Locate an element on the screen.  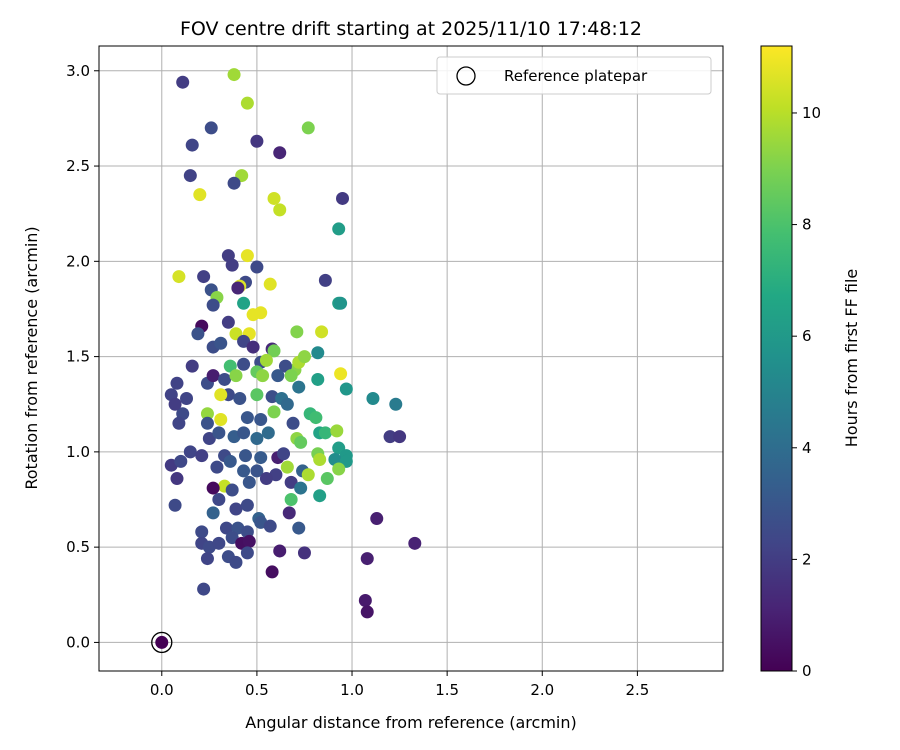
y-ticks: 0.0 0.5 1.0 1.5 2.0 2.5 3.0 is located at coordinates (82, 356).